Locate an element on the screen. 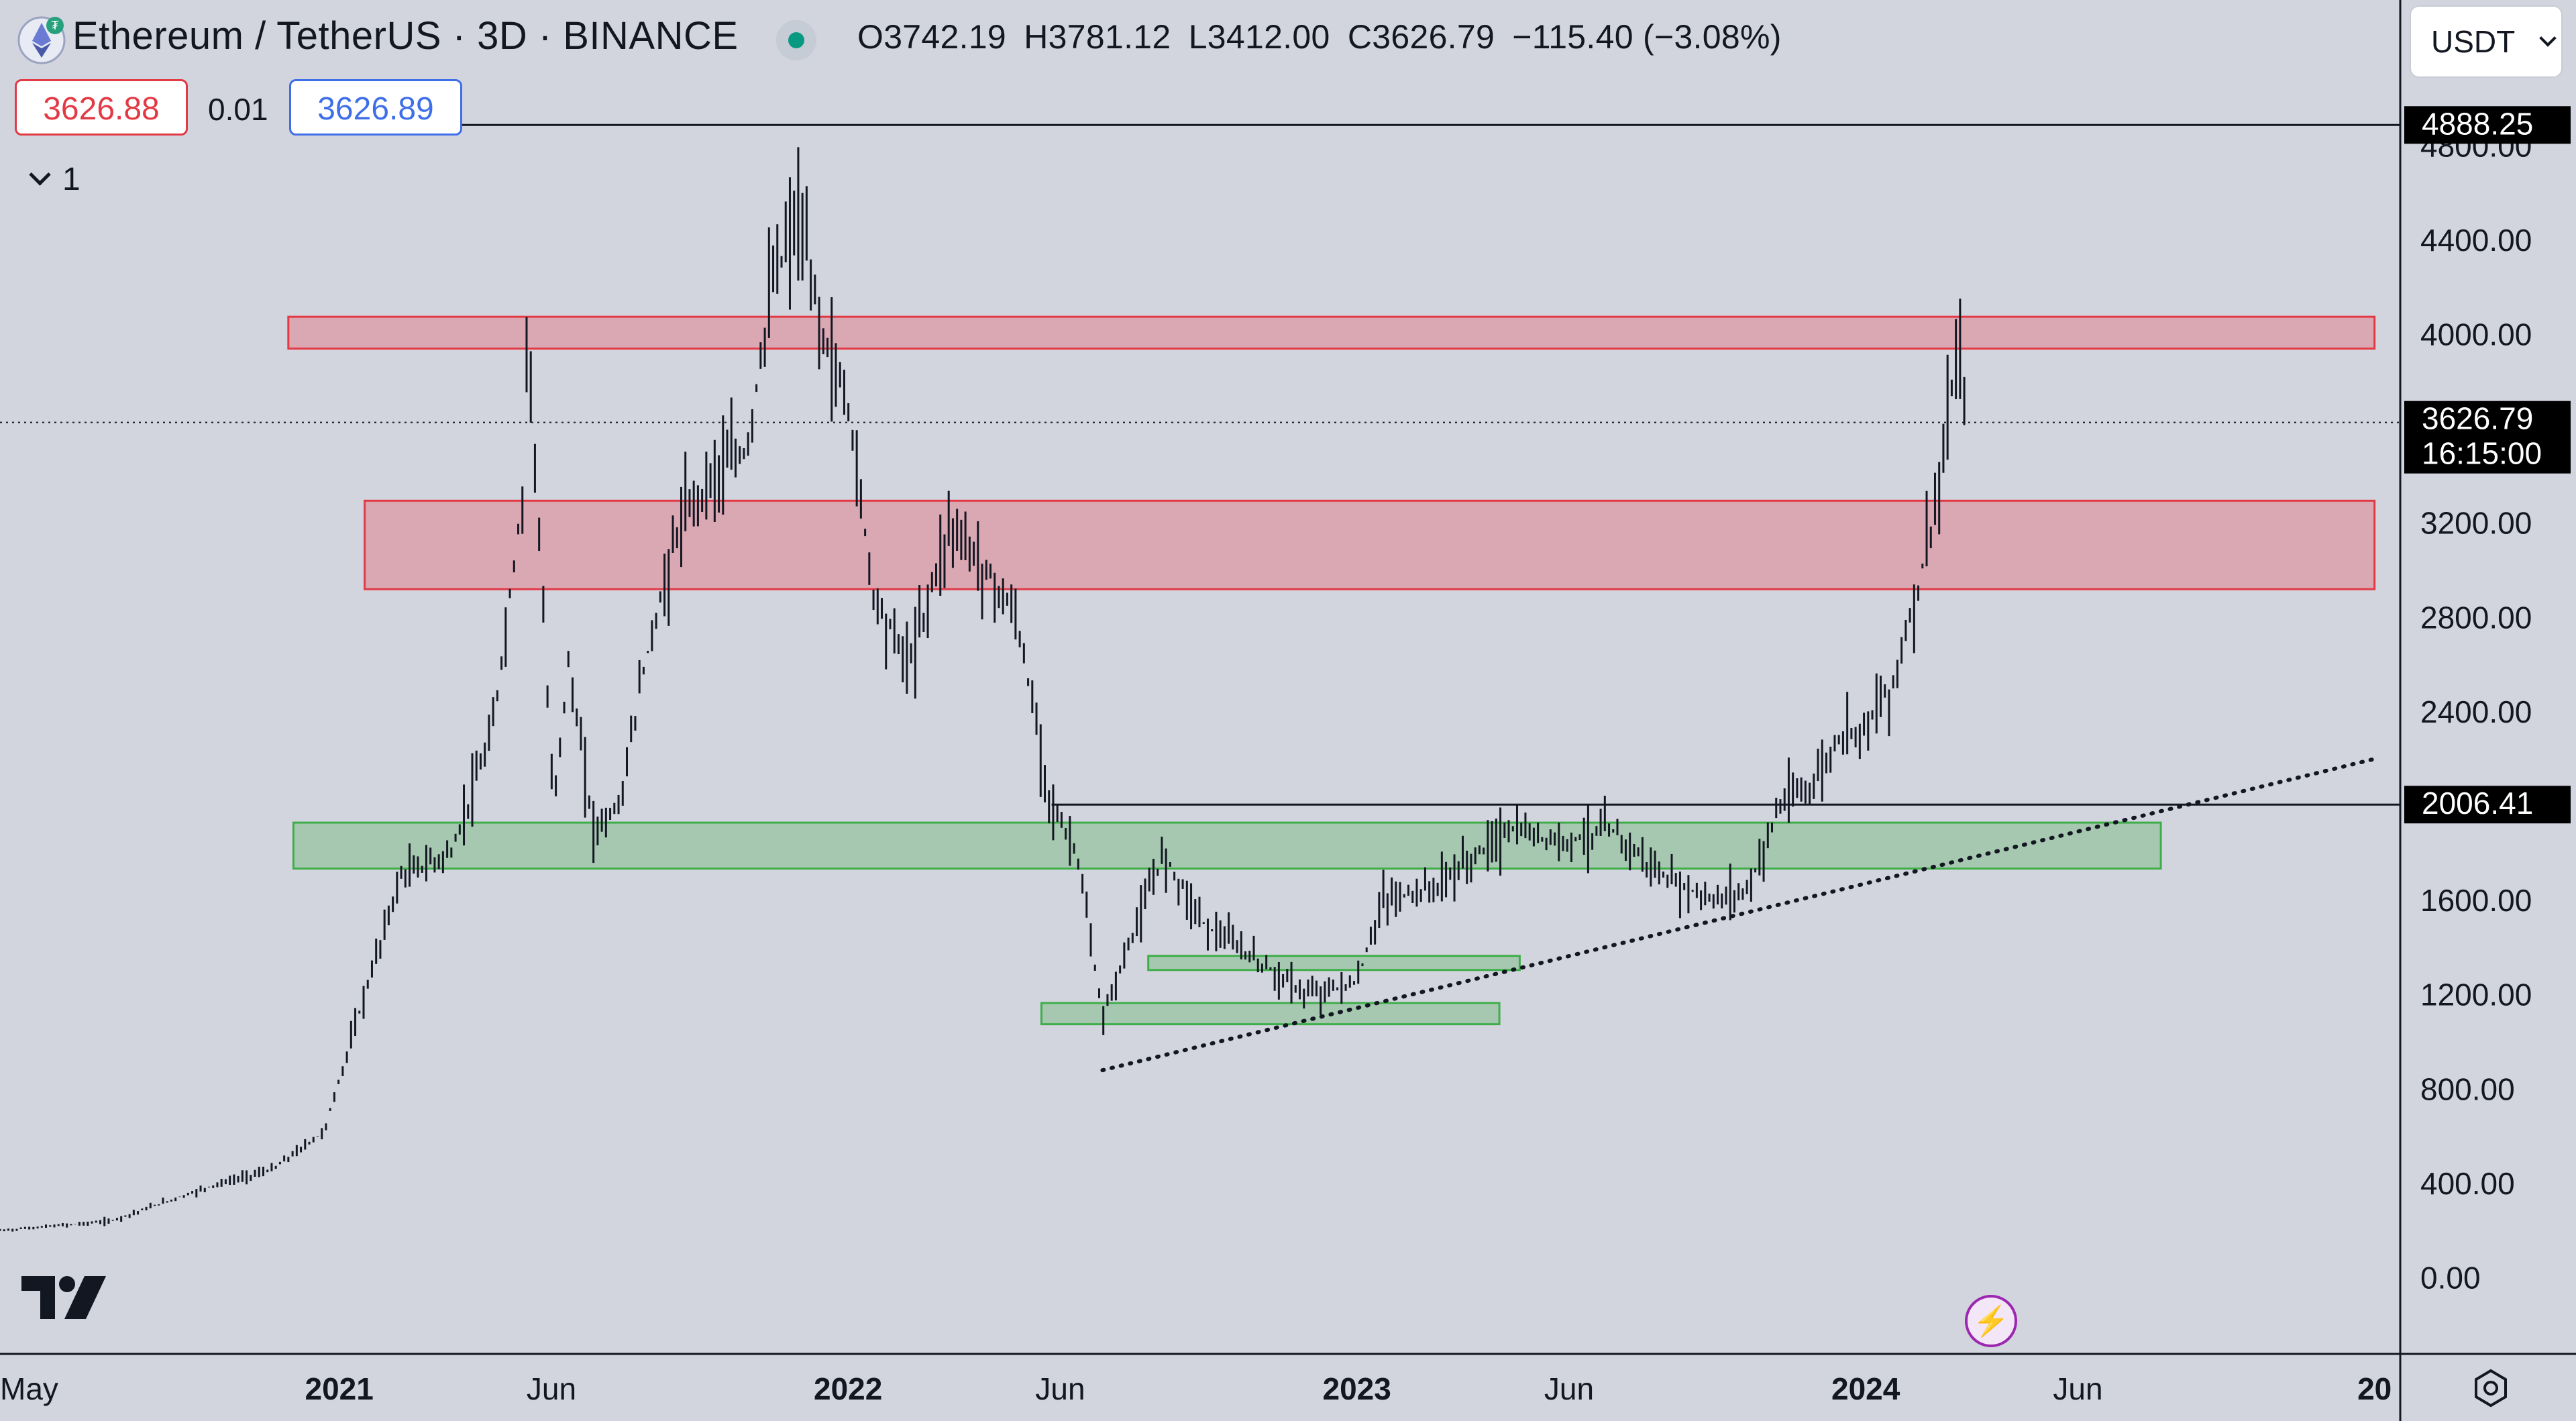 This screenshot has height=1421, width=2576. y-tick-label: 2400.00 is located at coordinates (2476, 711).